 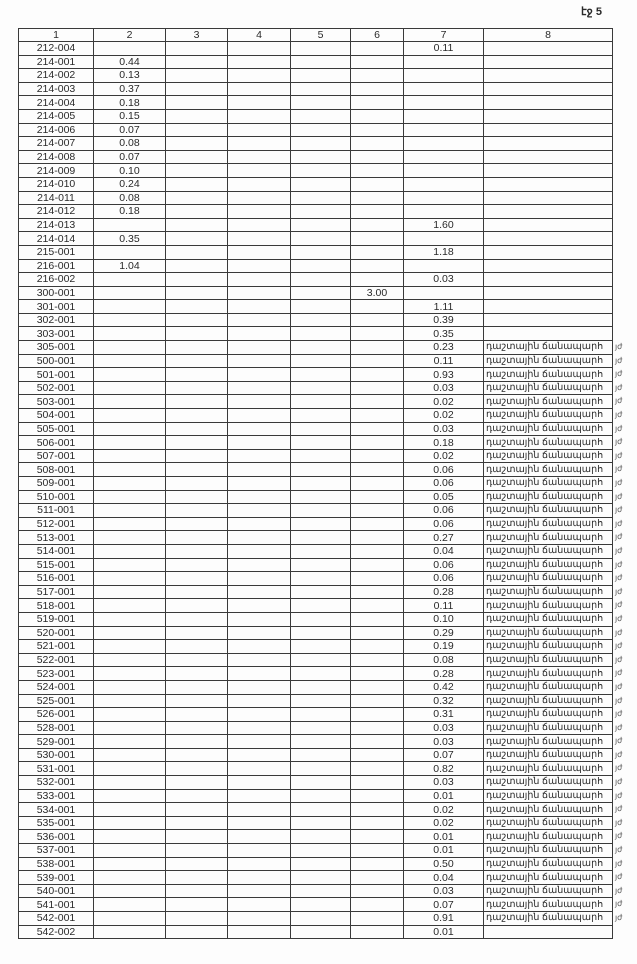 What do you see at coordinates (315, 225) in the screenshot?
I see `table-row: 214-013 1.60` at bounding box center [315, 225].